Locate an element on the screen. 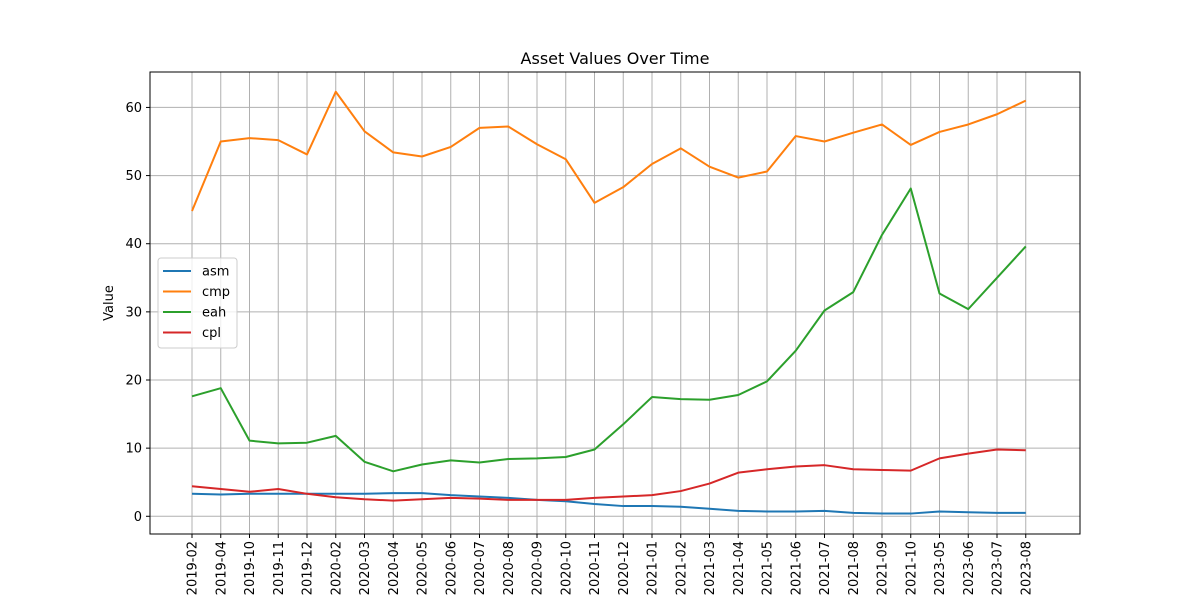 The image size is (1200, 600). x-tick-label: 2023-07 is located at coordinates (998, 568).